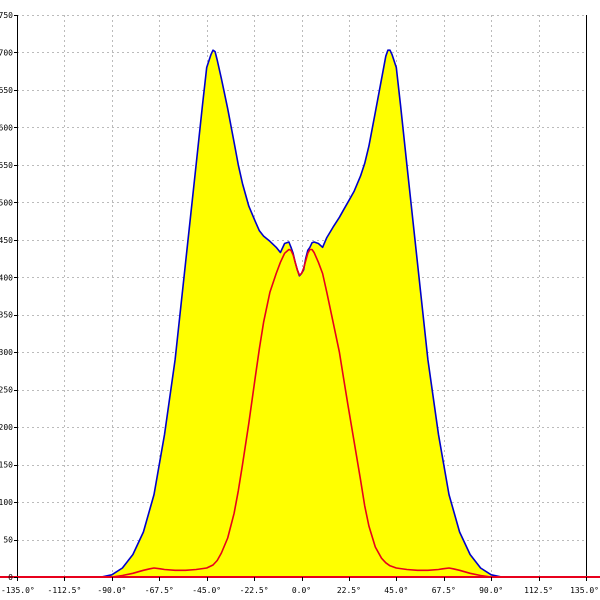 The image size is (600, 600). I want to click on y-tick-label: 0, so click(10, 577).